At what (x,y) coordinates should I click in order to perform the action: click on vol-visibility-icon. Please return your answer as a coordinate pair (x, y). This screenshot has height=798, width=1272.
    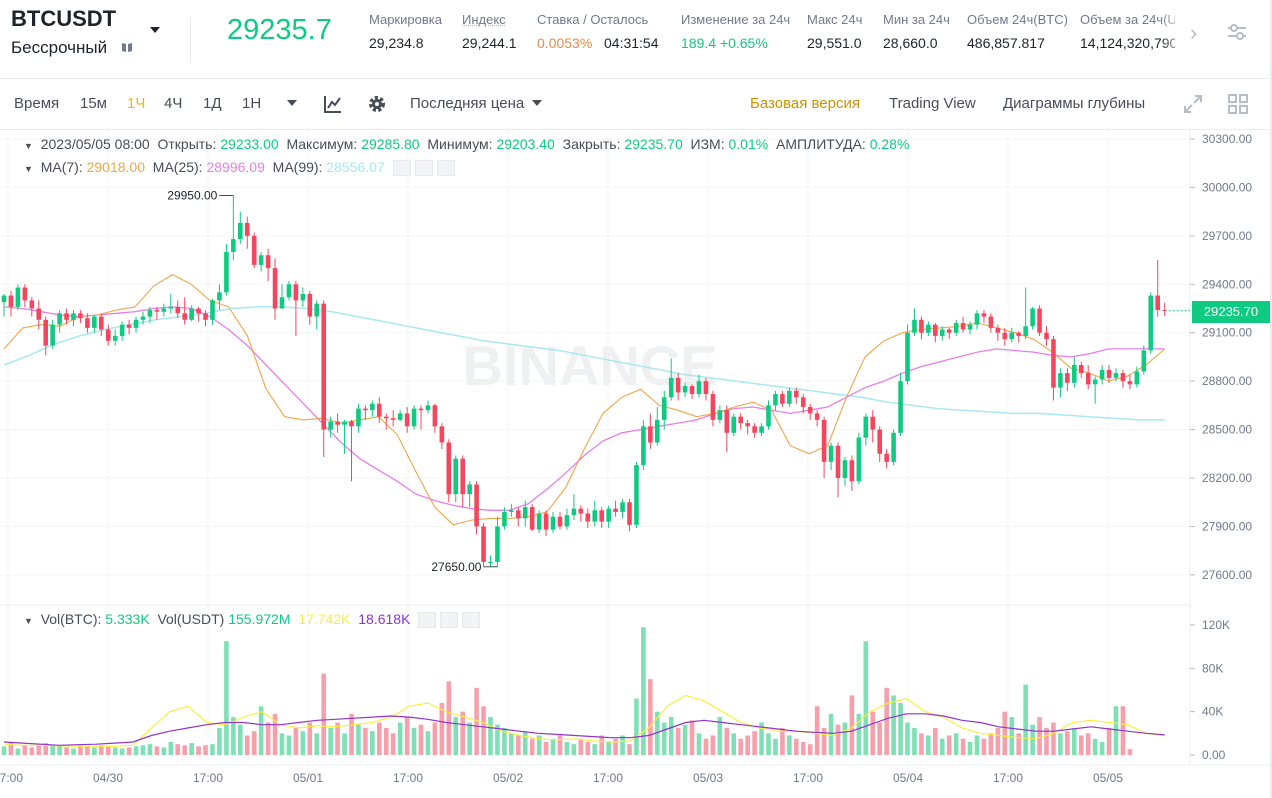
    Looking at the image, I should click on (427, 620).